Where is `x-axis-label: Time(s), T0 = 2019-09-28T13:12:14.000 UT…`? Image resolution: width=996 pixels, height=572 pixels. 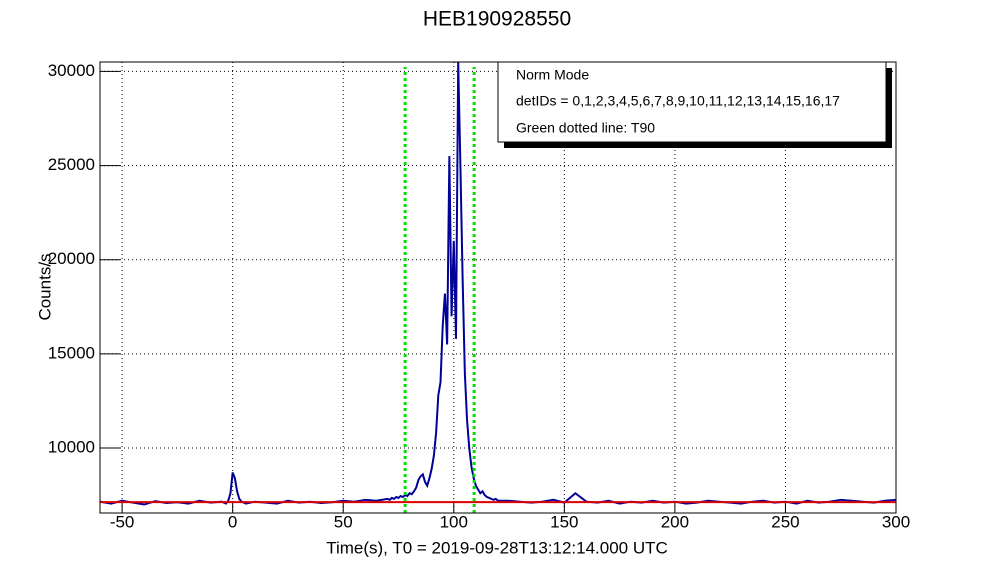
x-axis-label: Time(s), T0 = 2019-09-28T13:12:14.000 UT… is located at coordinates (497, 547).